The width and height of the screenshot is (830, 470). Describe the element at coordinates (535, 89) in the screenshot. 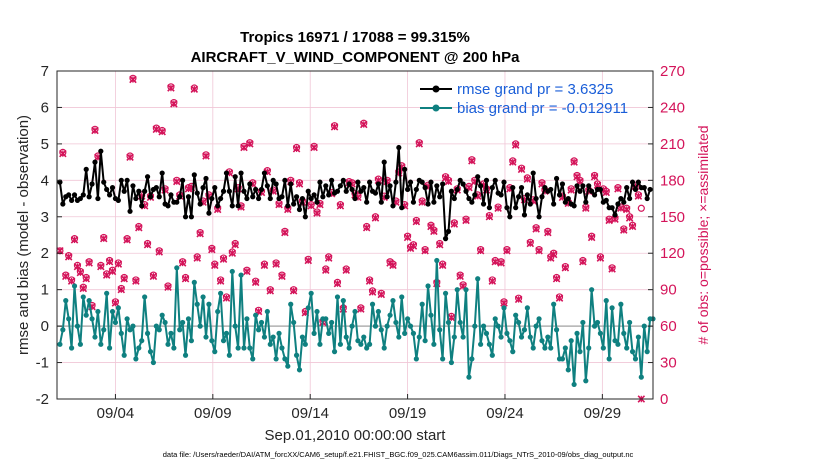

I see `legend-rmse-label: rmse grand pr = 3.6325` at that location.